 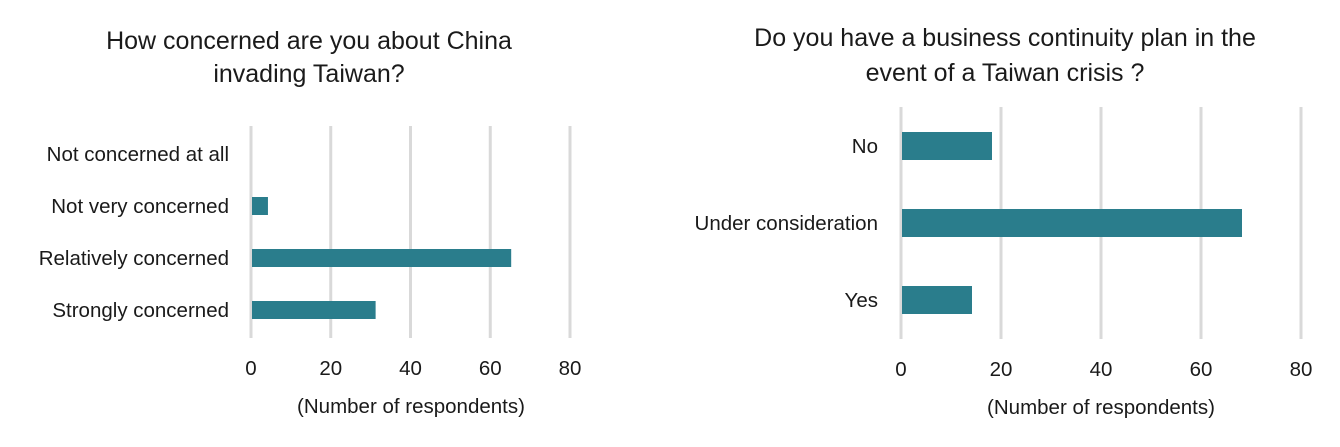 I want to click on category-labels: No Under consideration Yes, so click(x=786, y=223).